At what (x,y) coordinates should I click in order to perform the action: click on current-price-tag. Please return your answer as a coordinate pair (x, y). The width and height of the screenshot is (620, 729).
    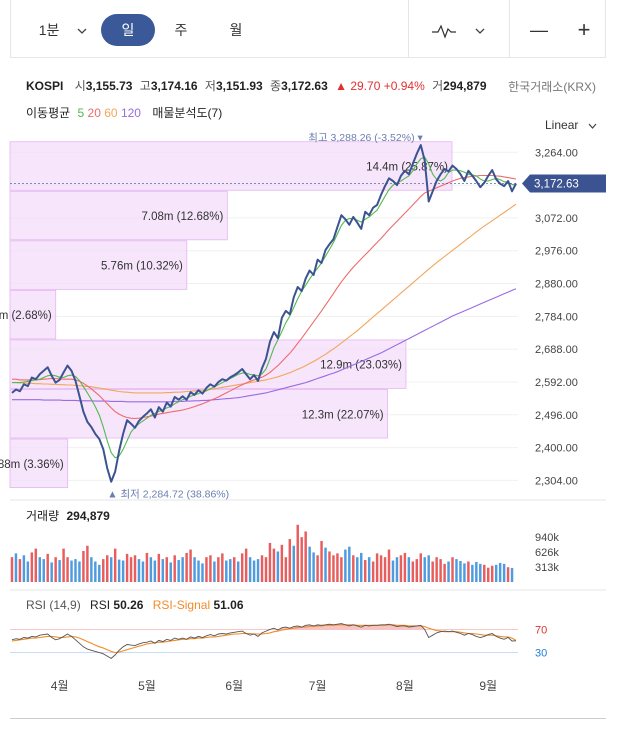
    Looking at the image, I should click on (564, 183).